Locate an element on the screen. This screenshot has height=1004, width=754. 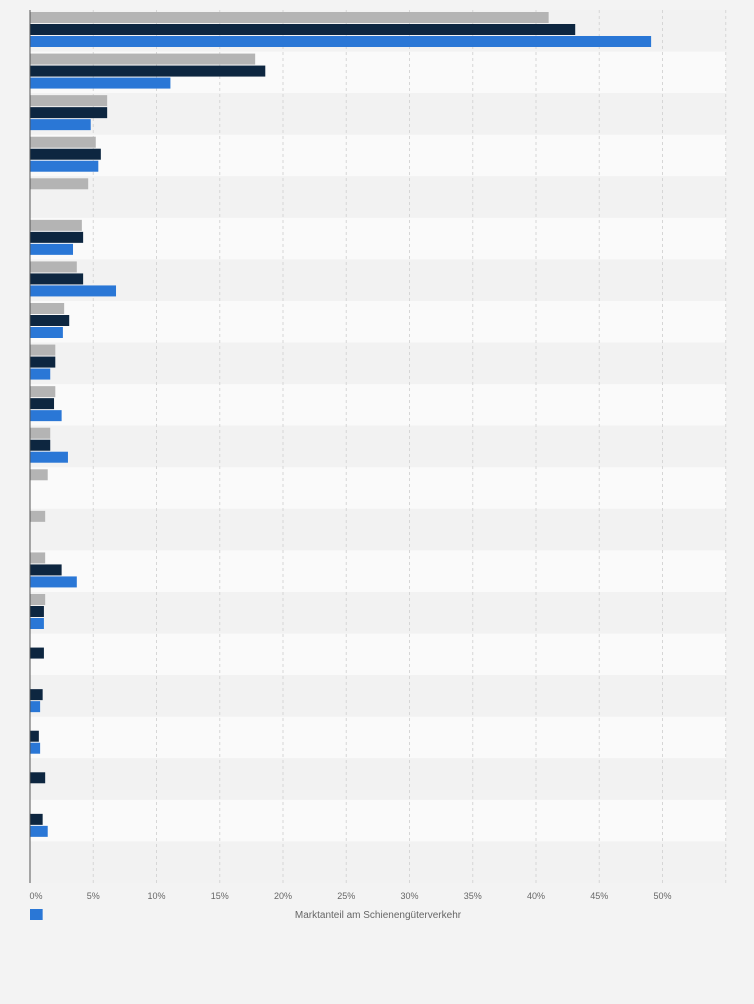
x-tick-labels: 0% 5% 10% 15% 20% 25% 30% 35% 40% 45% 50% is located at coordinates (350, 896).